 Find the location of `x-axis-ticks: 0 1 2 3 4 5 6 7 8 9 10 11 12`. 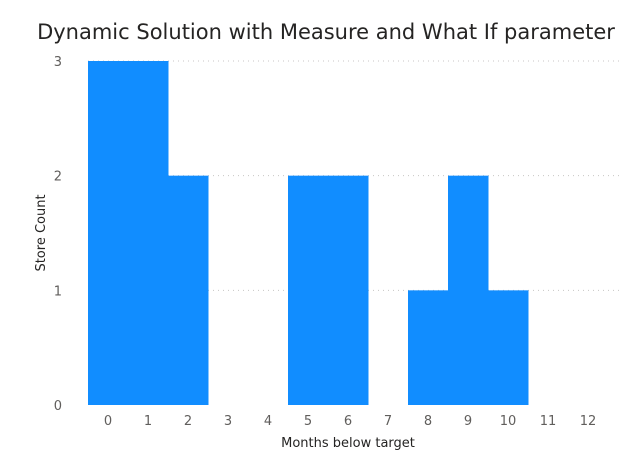

x-axis-ticks: 0 1 2 3 4 5 6 7 8 9 10 11 12 is located at coordinates (350, 421).